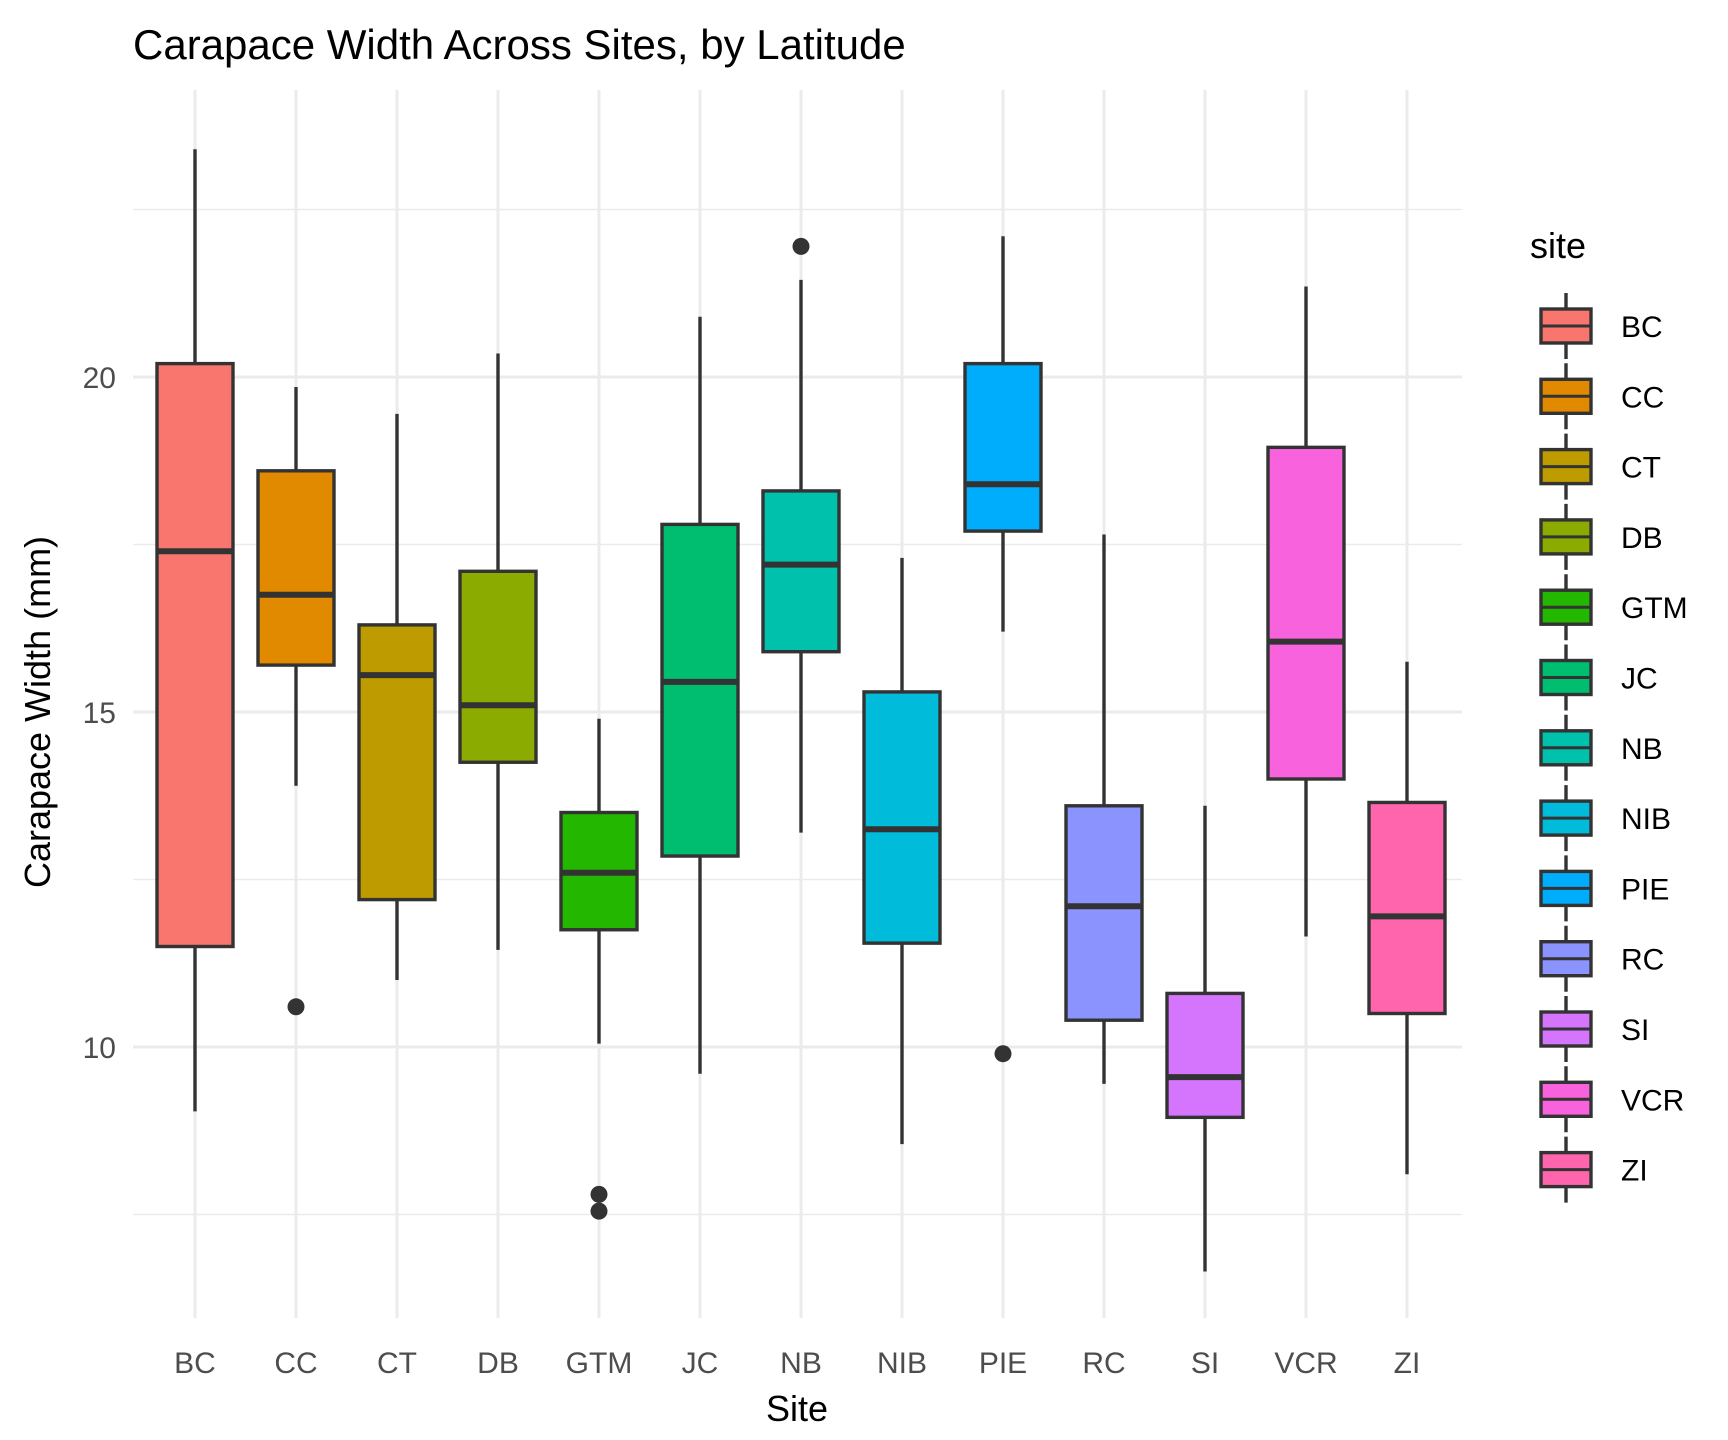  What do you see at coordinates (1639, 679) in the screenshot?
I see `legend-label: JC` at bounding box center [1639, 679].